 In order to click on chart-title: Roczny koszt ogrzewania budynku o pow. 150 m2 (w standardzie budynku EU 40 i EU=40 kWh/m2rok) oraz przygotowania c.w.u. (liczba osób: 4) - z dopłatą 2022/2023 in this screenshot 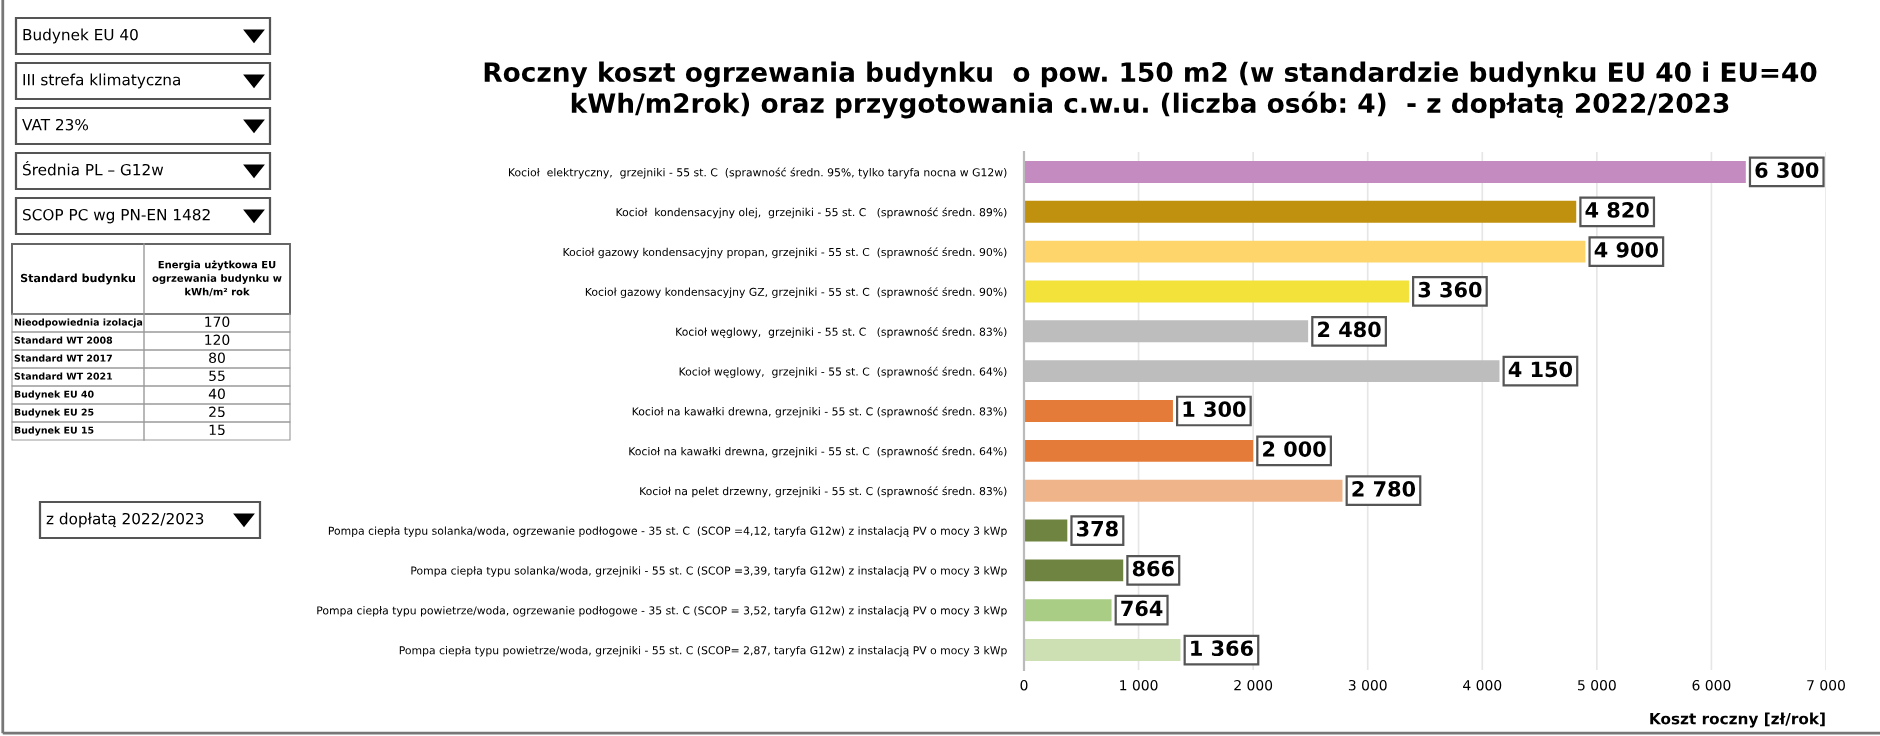, I will do `click(1150, 90)`.